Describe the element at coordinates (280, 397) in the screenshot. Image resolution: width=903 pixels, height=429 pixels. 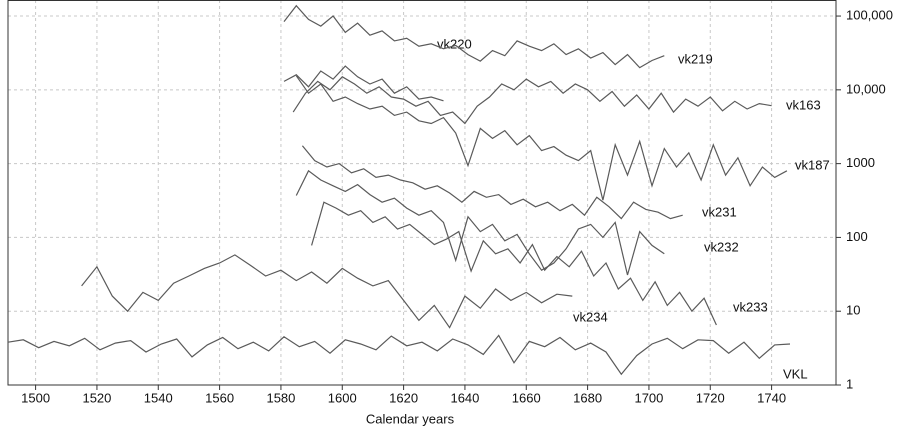
I see `x-tick-label: 1580` at that location.